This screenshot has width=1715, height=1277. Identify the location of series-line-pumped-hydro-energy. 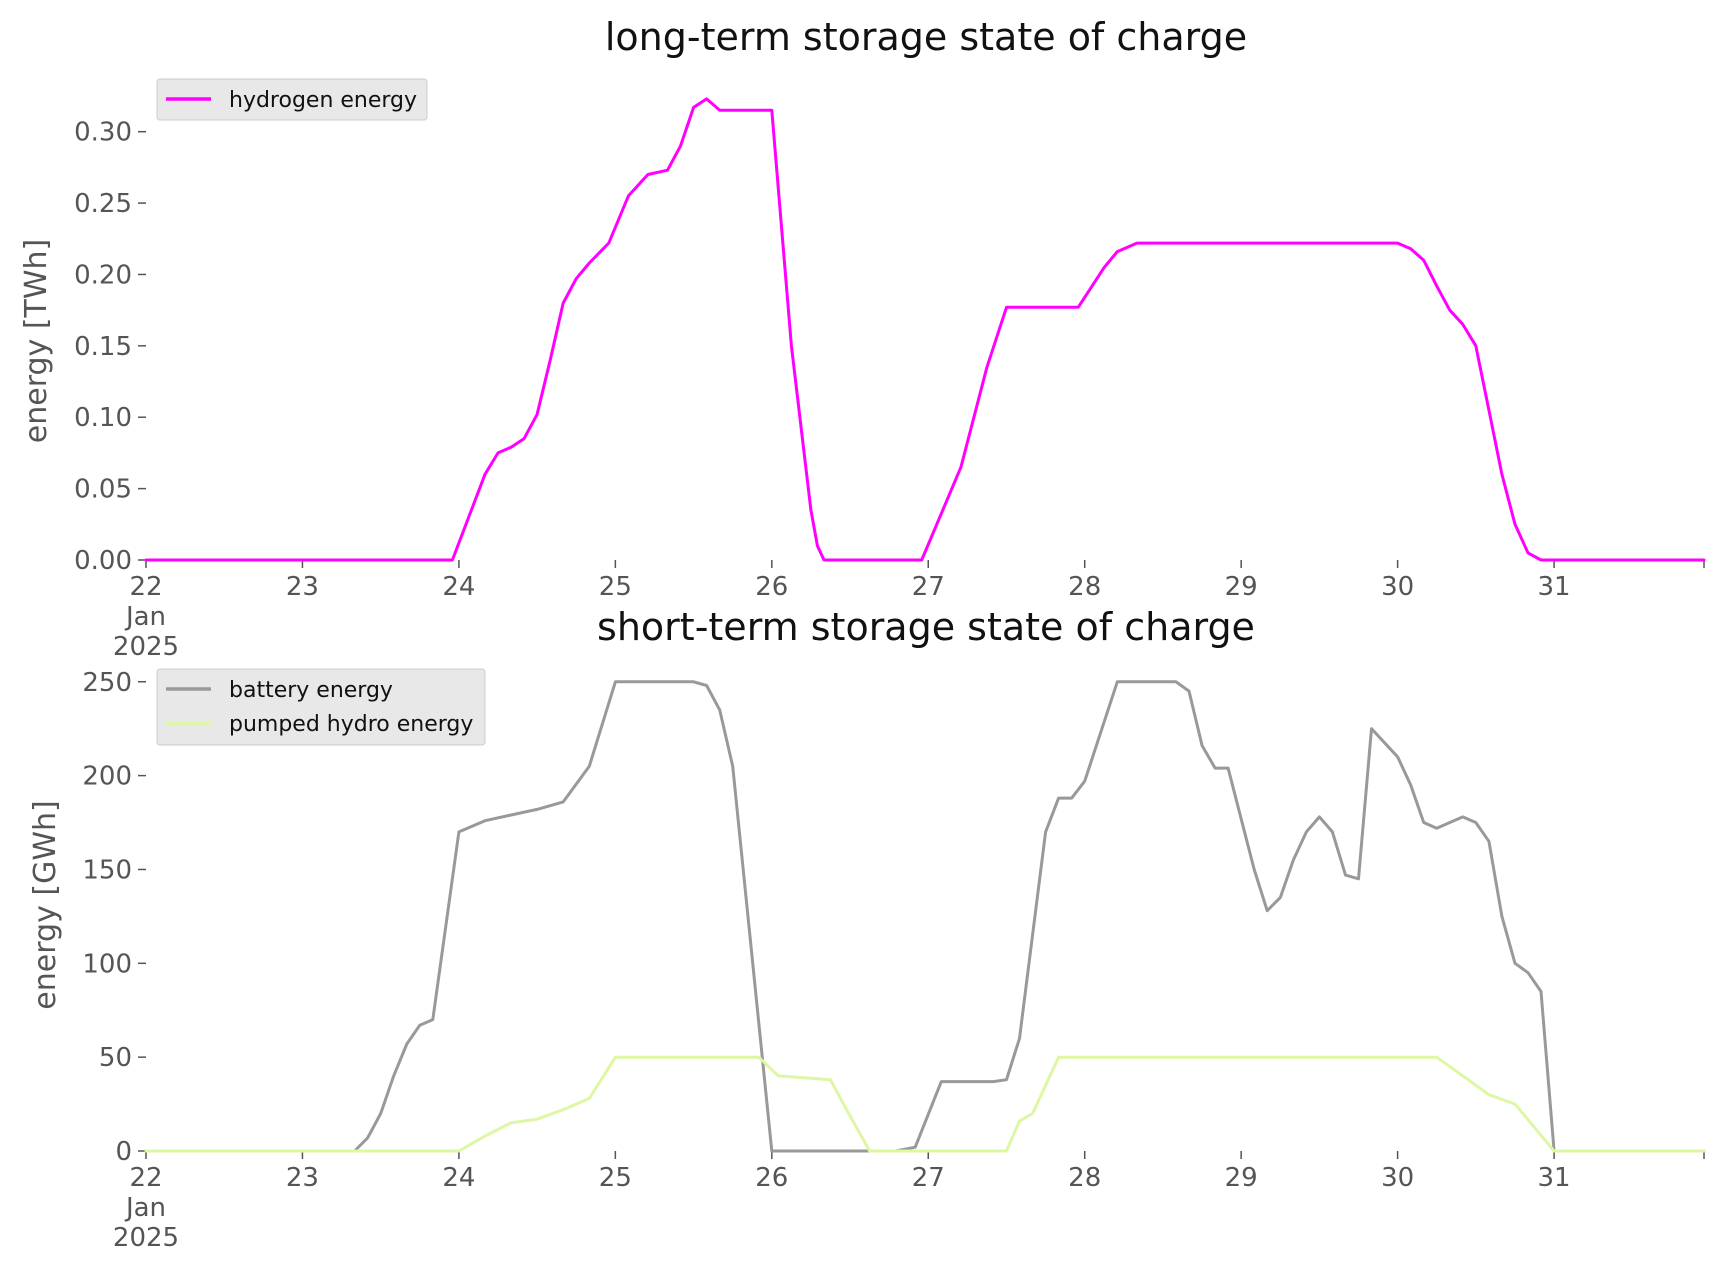
(925, 1104).